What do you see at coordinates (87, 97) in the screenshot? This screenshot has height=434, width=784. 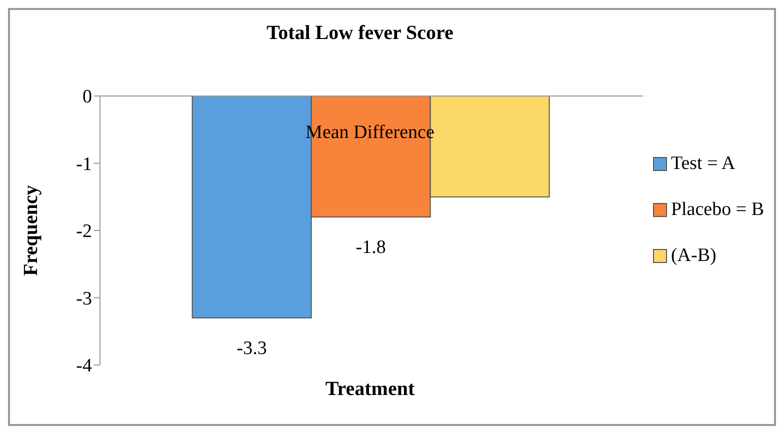 I see `y-tick-label: 0` at bounding box center [87, 97].